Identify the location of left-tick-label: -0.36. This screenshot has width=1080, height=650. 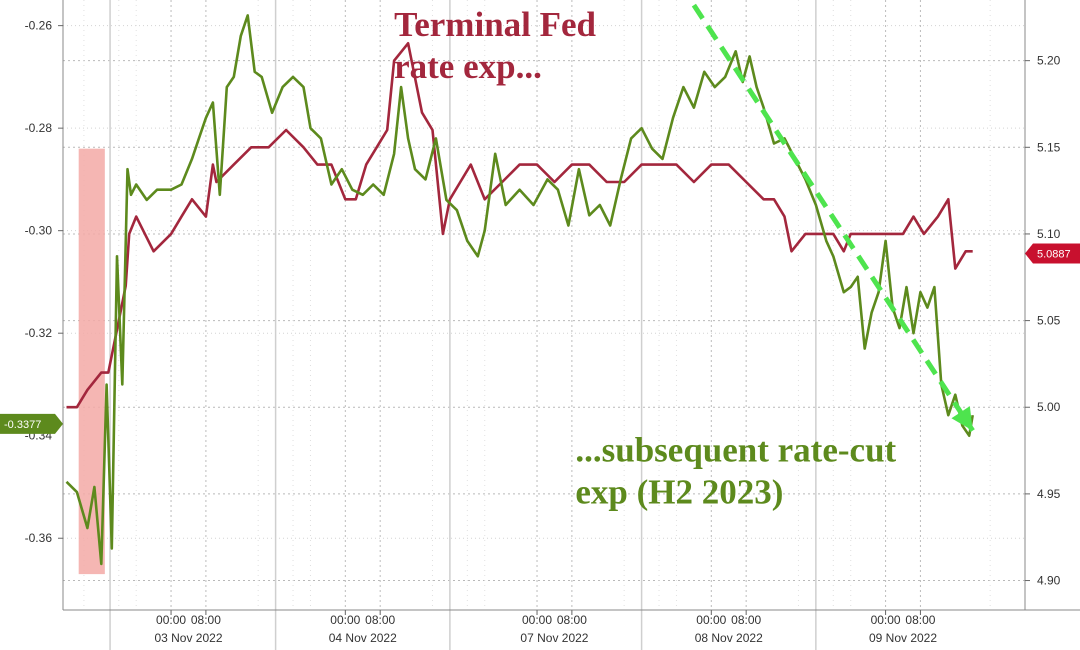
(39, 538).